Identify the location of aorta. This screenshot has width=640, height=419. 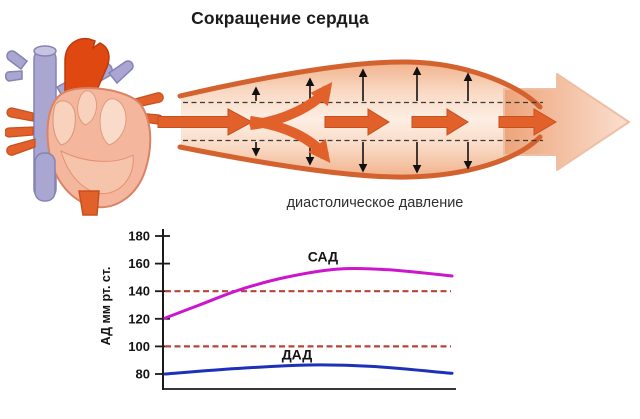
(87, 68).